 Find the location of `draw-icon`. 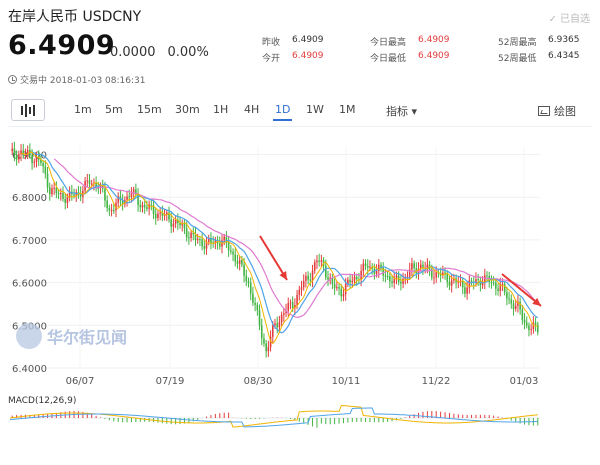

draw-icon is located at coordinates (544, 111).